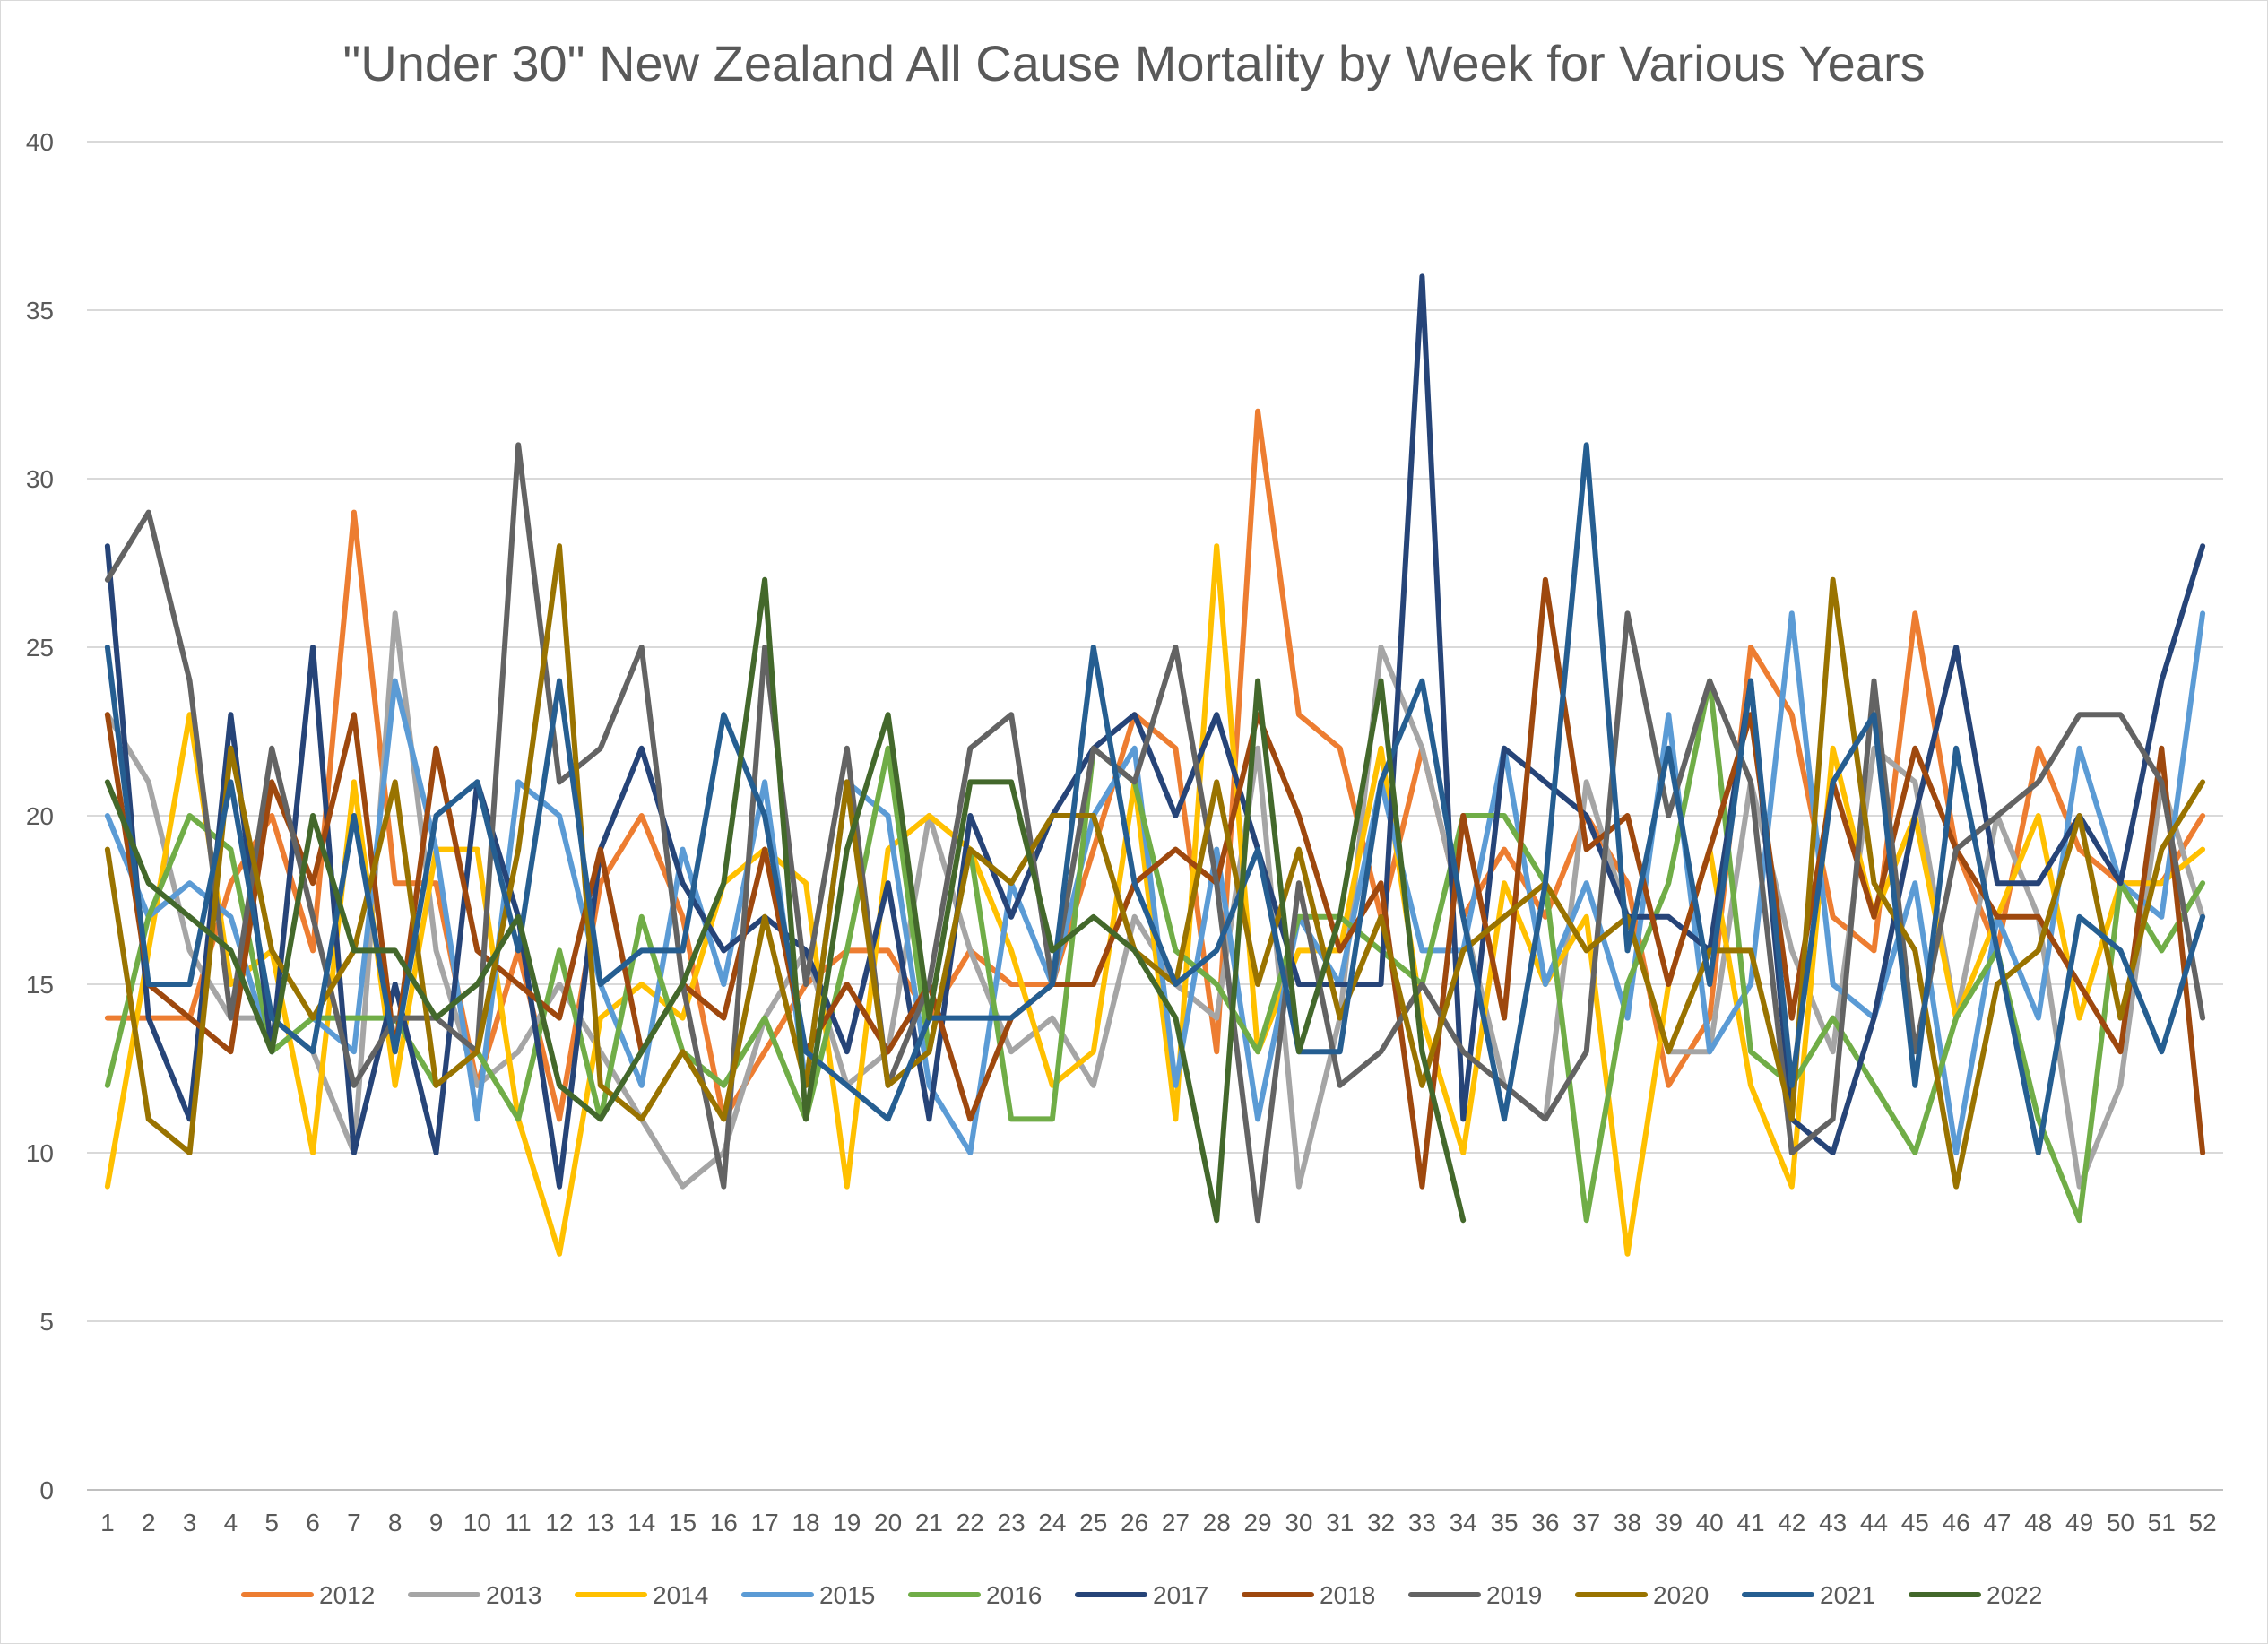 This screenshot has height=1644, width=2268. I want to click on x-tick-label: 46, so click(1956, 1522).